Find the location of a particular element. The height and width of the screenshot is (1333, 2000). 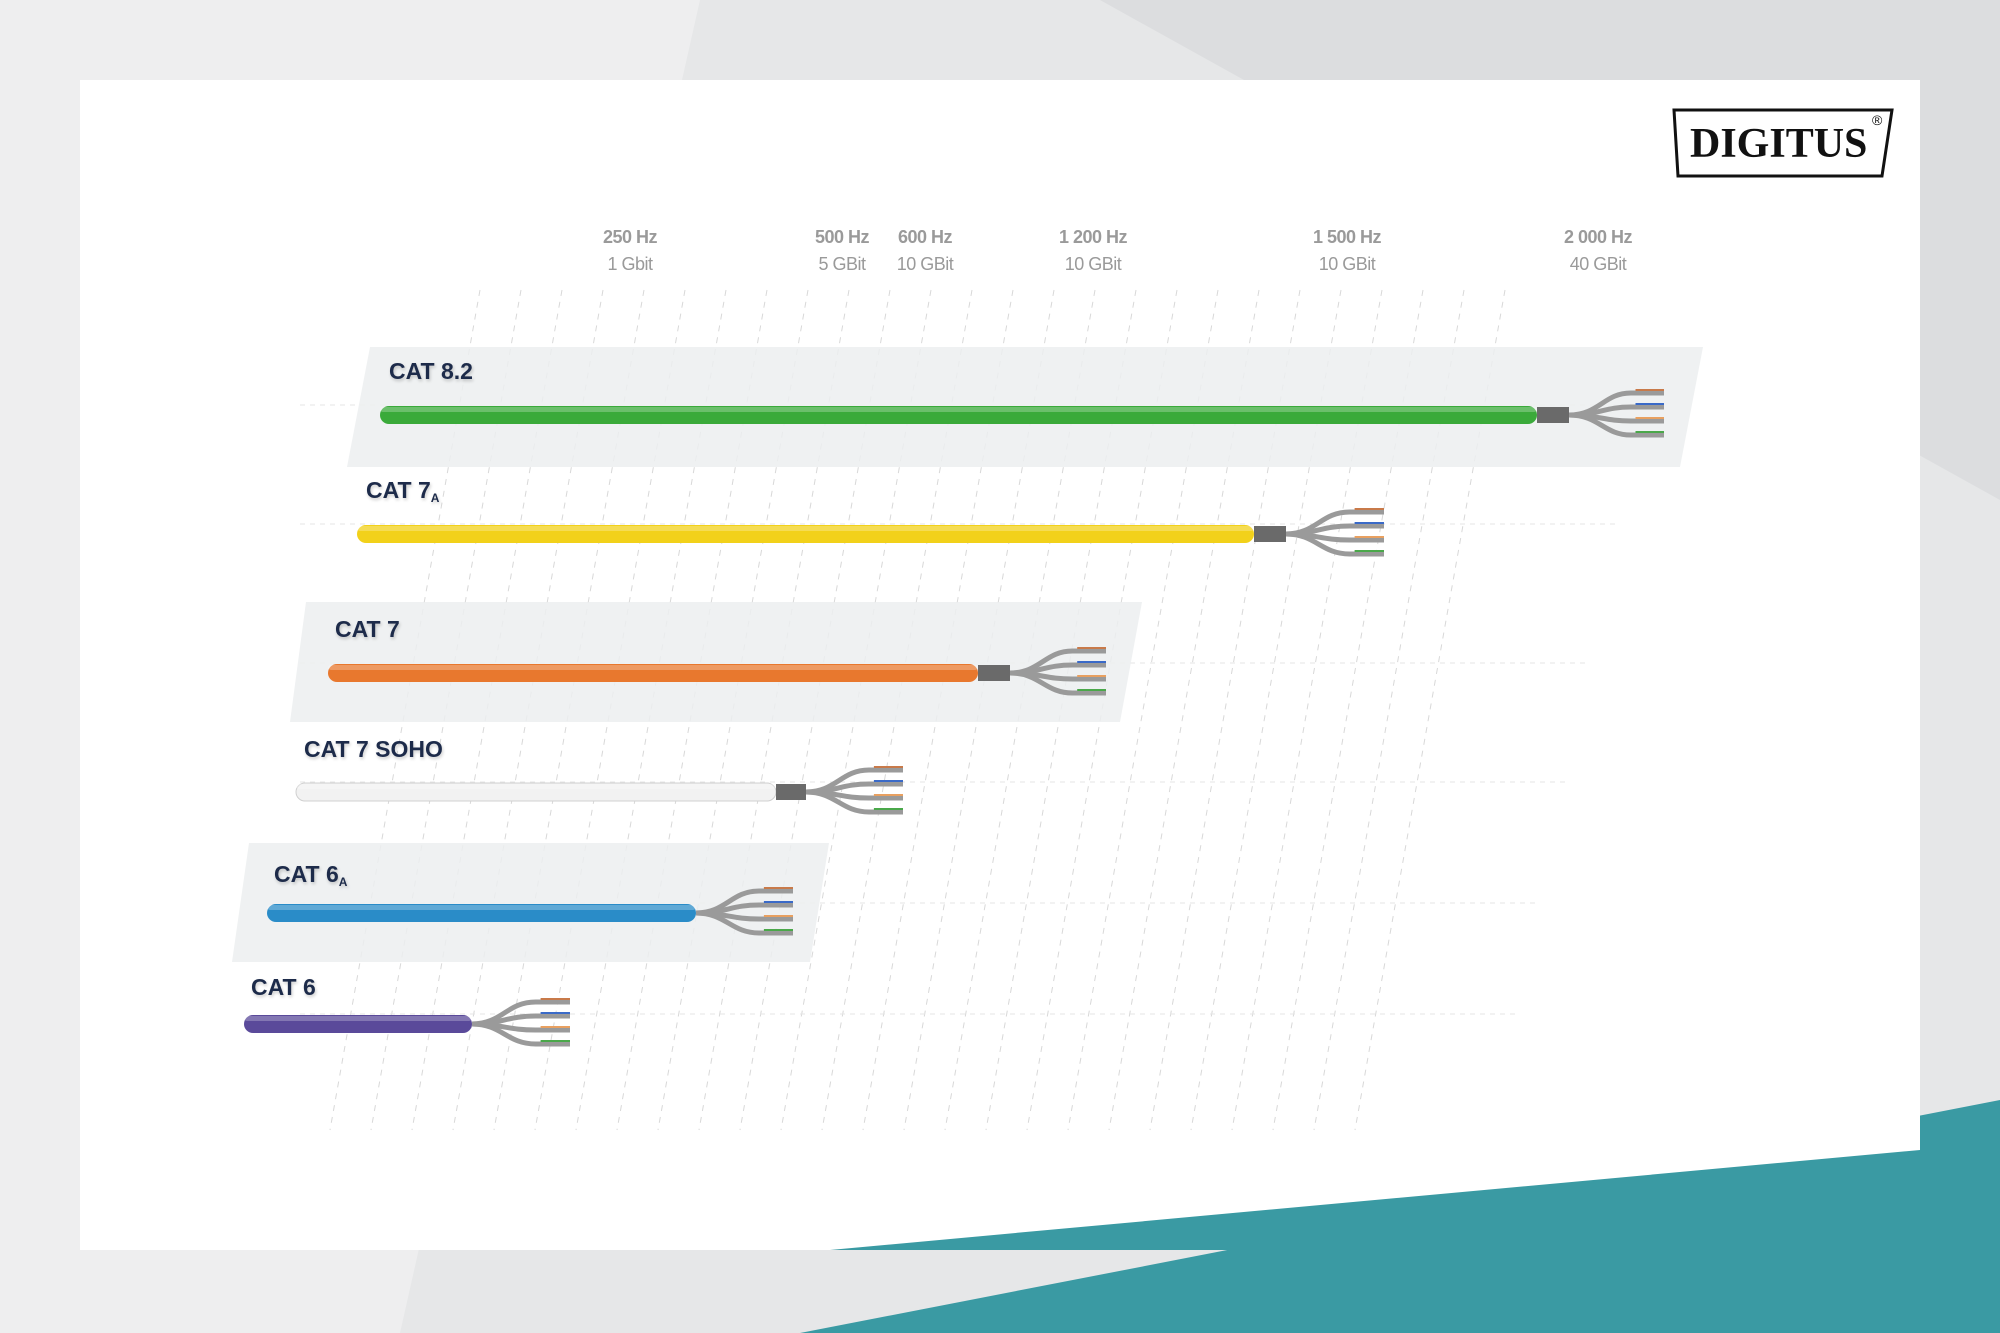

cable-label: CAT 7 is located at coordinates (367, 629).